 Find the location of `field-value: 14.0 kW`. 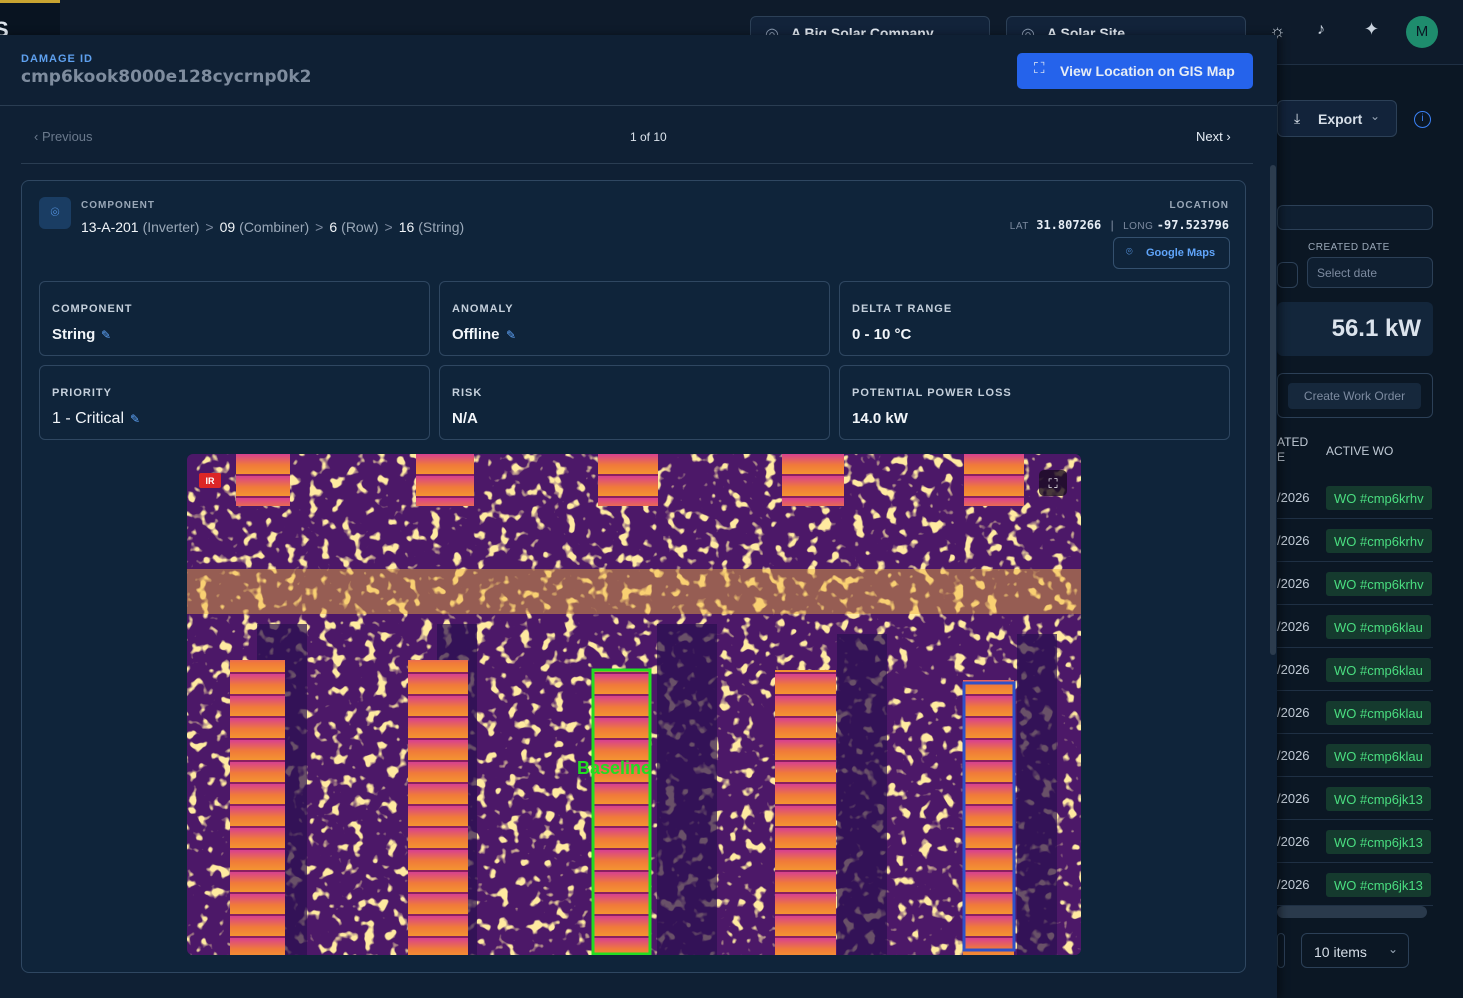

field-value: 14.0 kW is located at coordinates (880, 418).